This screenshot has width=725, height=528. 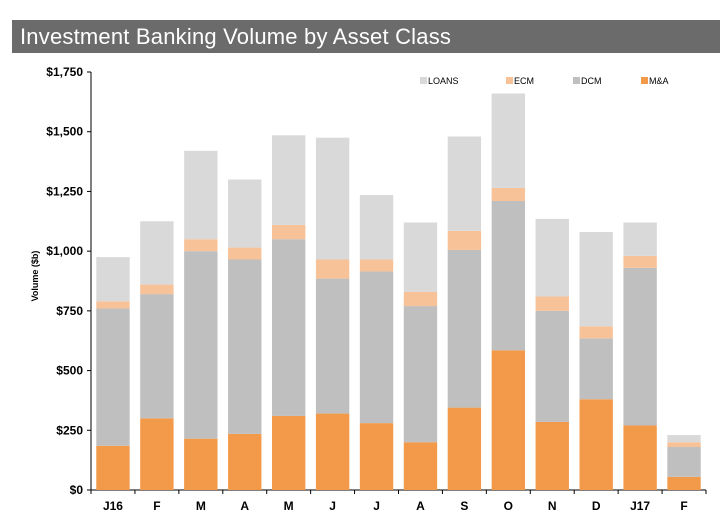 What do you see at coordinates (464, 506) in the screenshot?
I see `x-tick-label: S` at bounding box center [464, 506].